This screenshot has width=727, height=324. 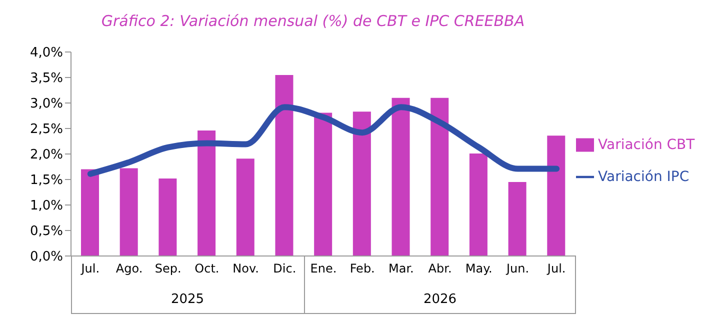 What do you see at coordinates (646, 145) in the screenshot?
I see `legend-label: Variación CBT` at bounding box center [646, 145].